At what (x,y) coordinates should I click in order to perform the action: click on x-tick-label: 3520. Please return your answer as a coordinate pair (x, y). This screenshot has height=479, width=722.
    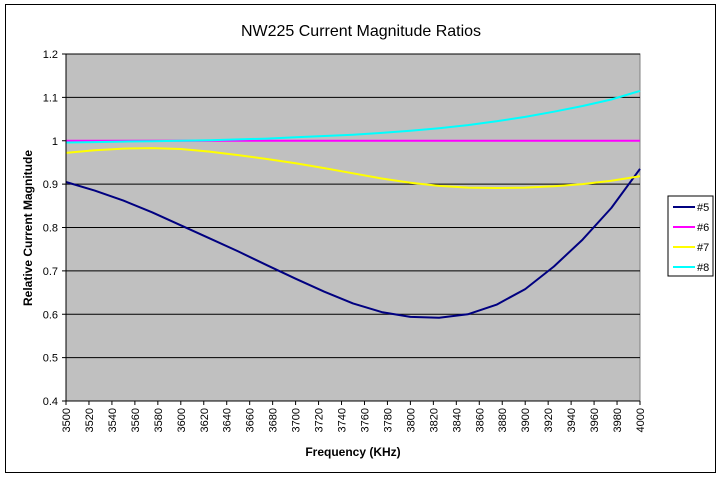
    Looking at the image, I should click on (90, 420).